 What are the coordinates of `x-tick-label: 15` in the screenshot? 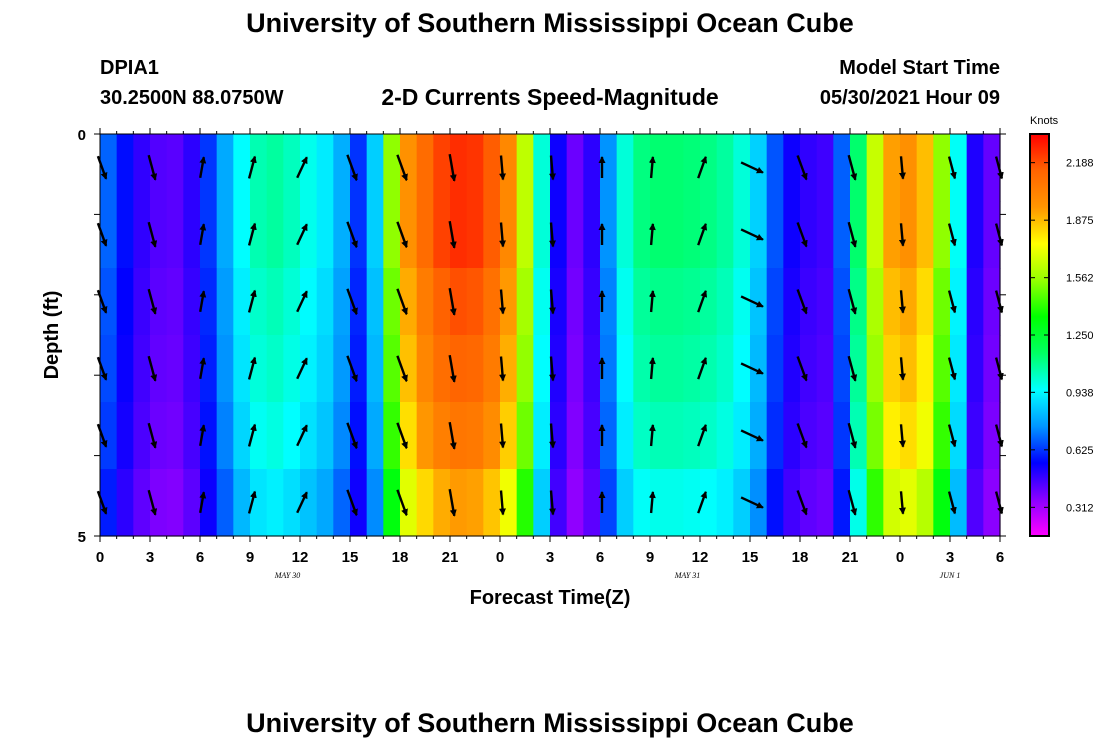 It's located at (750, 557).